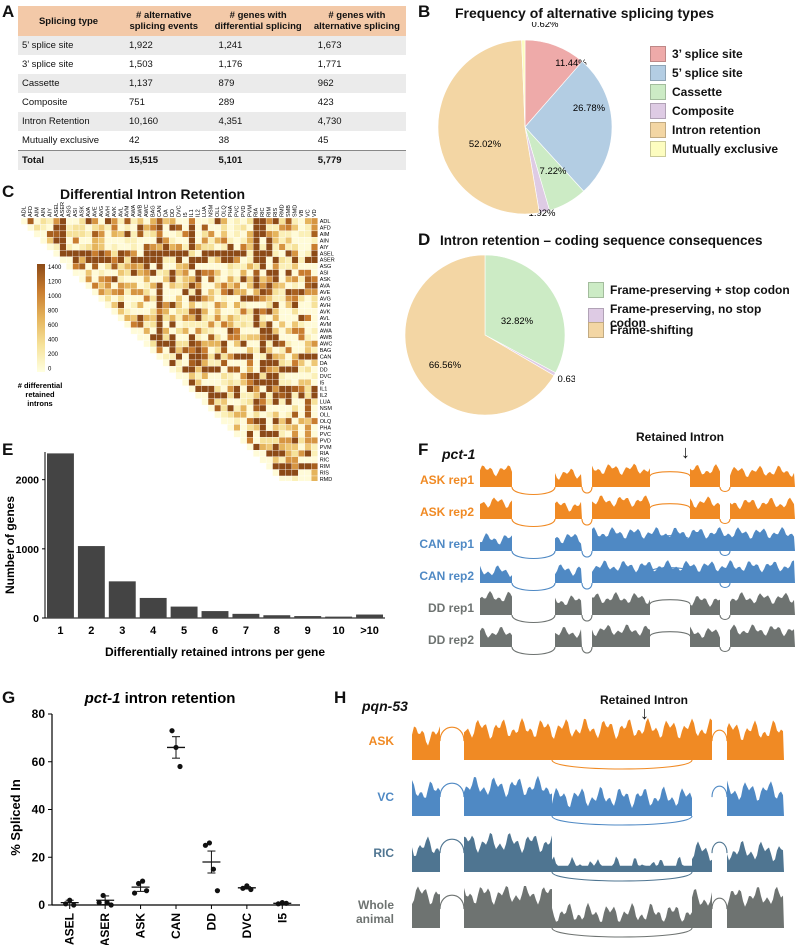 Image resolution: width=800 pixels, height=945 pixels. Describe the element at coordinates (270, 212) in the screenshot. I see `heatmap-col-label: RIM` at that location.